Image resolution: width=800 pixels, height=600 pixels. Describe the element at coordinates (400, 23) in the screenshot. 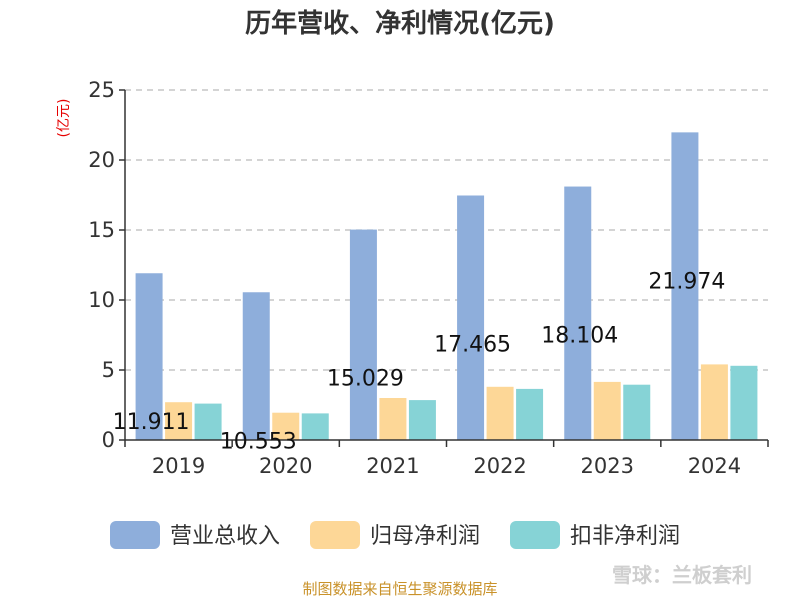

I see `chart-title: 历年营收、净利情况(亿元)` at that location.